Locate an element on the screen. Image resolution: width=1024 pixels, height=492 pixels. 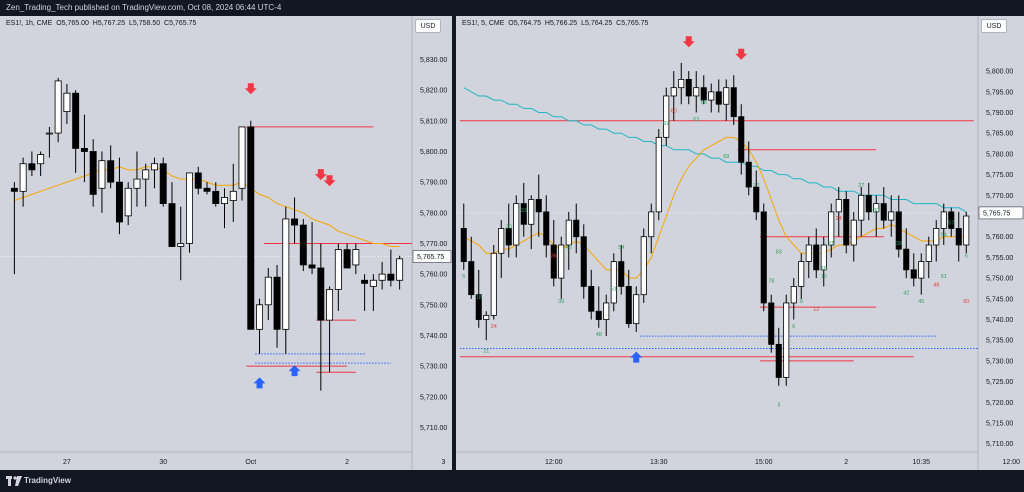
footer is located at coordinates (512, 481).